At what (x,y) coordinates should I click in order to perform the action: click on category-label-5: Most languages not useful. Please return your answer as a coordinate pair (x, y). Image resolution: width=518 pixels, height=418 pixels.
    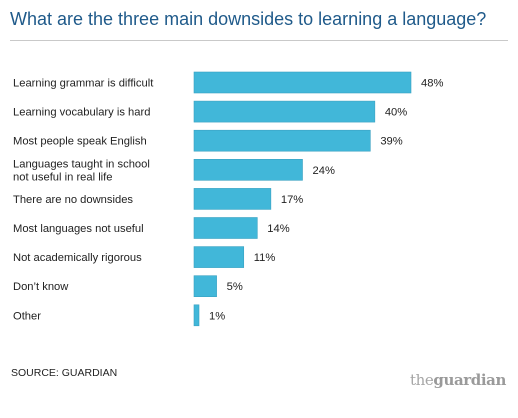
    Looking at the image, I should click on (78, 229).